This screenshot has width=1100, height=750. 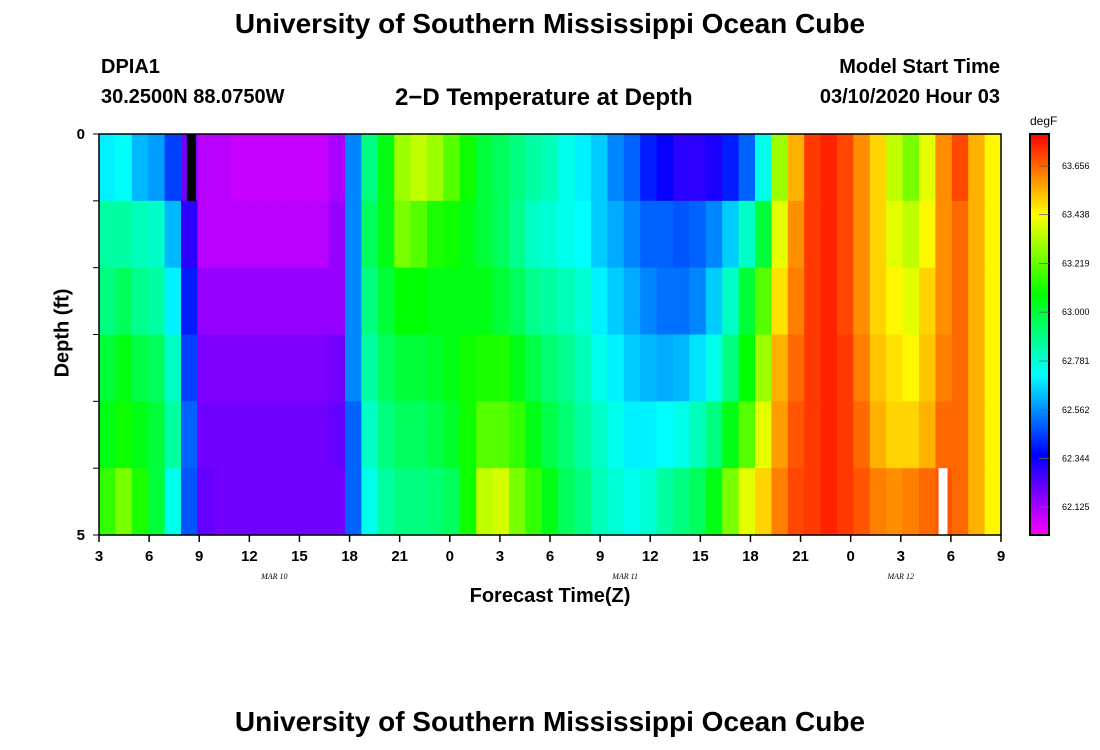 I want to click on x-tick-label: 15, so click(x=299, y=556).